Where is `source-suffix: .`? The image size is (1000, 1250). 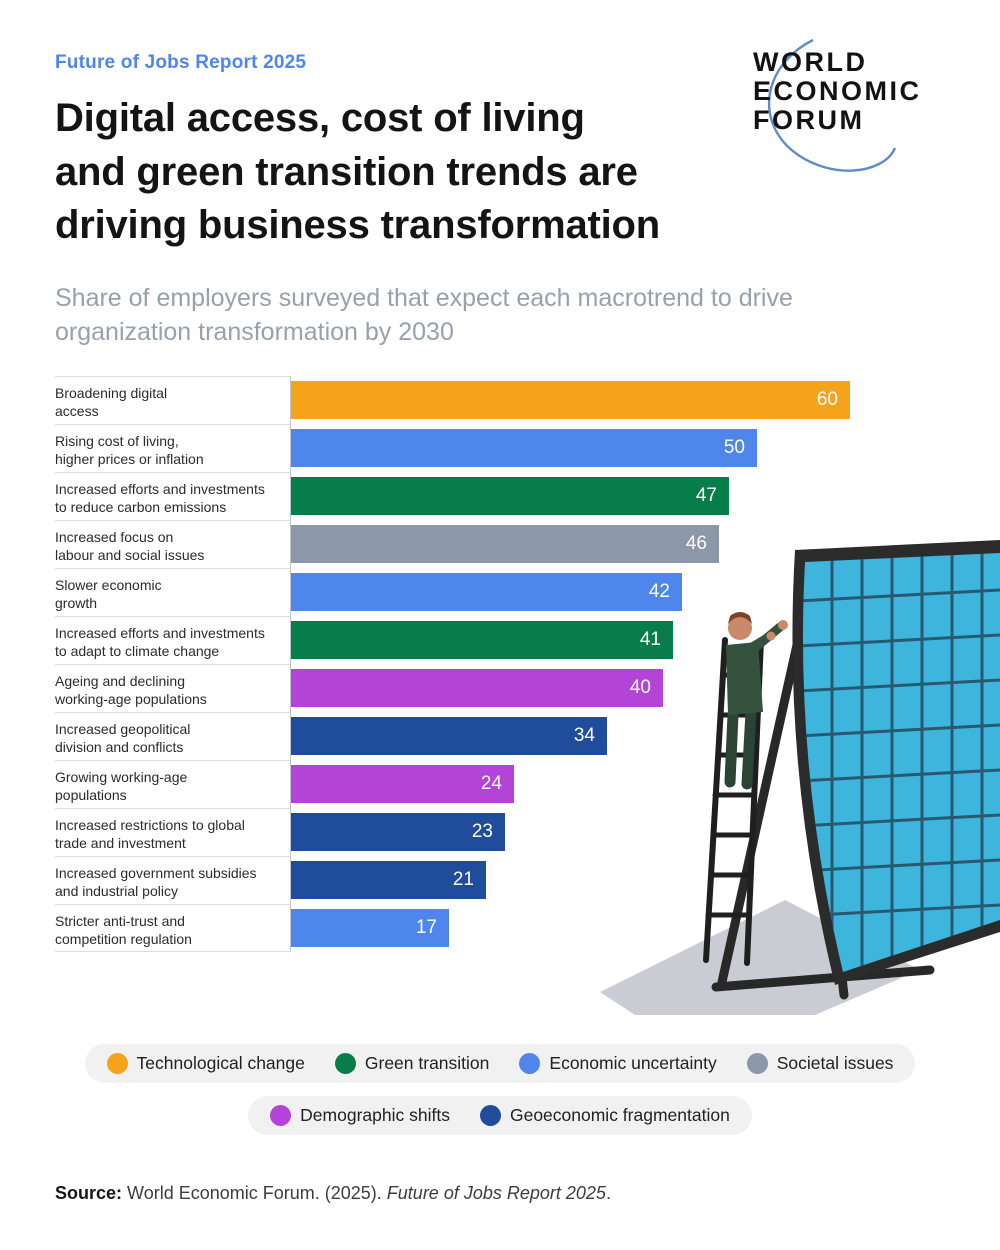
source-suffix: . is located at coordinates (608, 1192).